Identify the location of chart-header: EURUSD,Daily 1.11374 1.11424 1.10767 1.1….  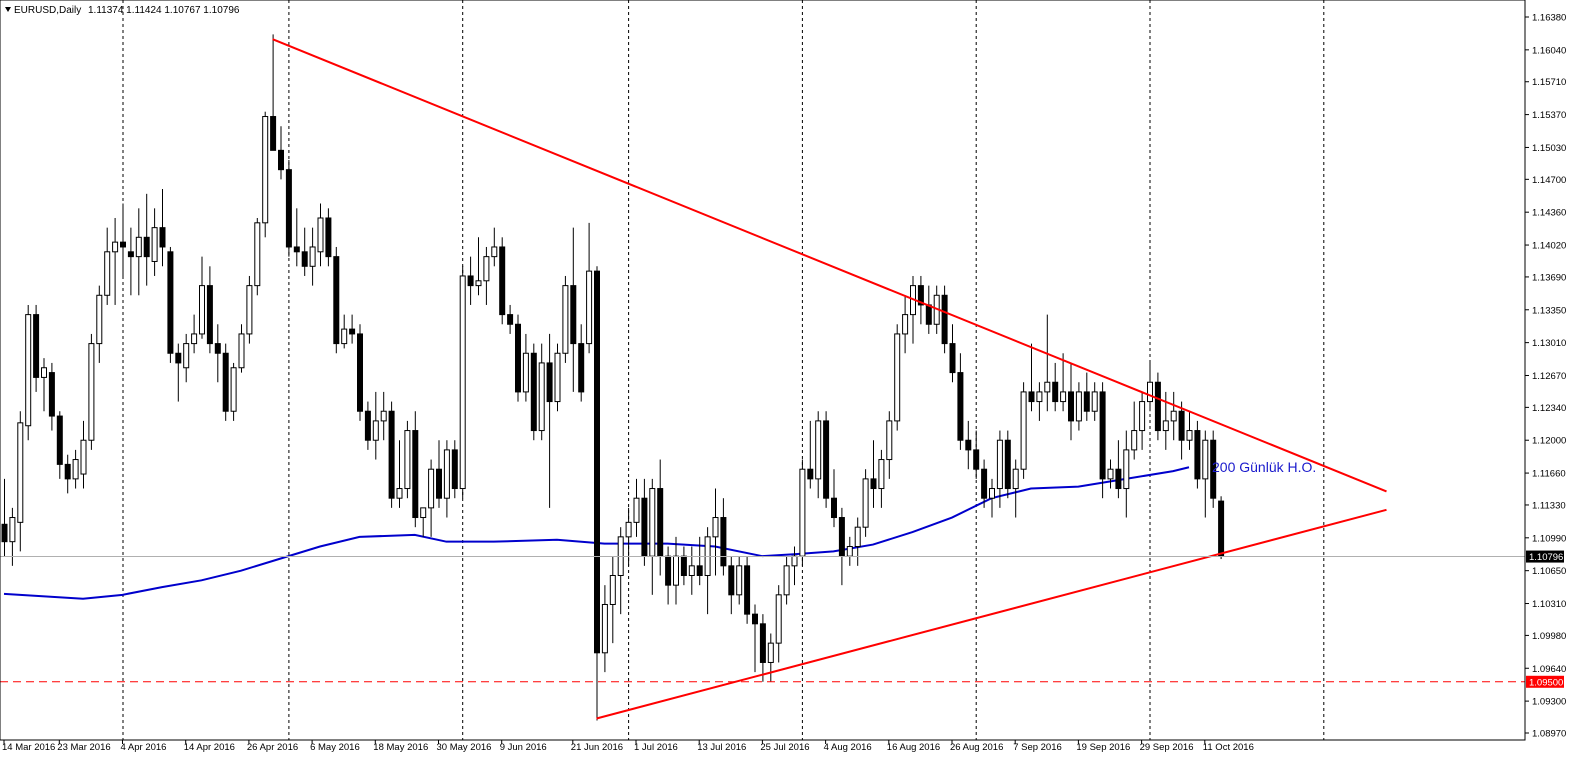
(122, 10).